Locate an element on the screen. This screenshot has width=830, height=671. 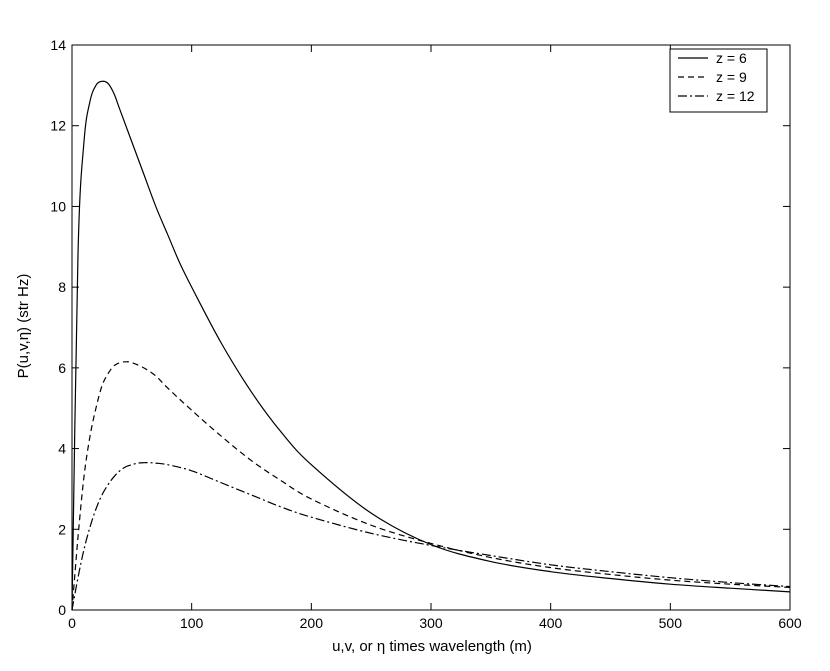
x-tick-label: 500 is located at coordinates (671, 623).